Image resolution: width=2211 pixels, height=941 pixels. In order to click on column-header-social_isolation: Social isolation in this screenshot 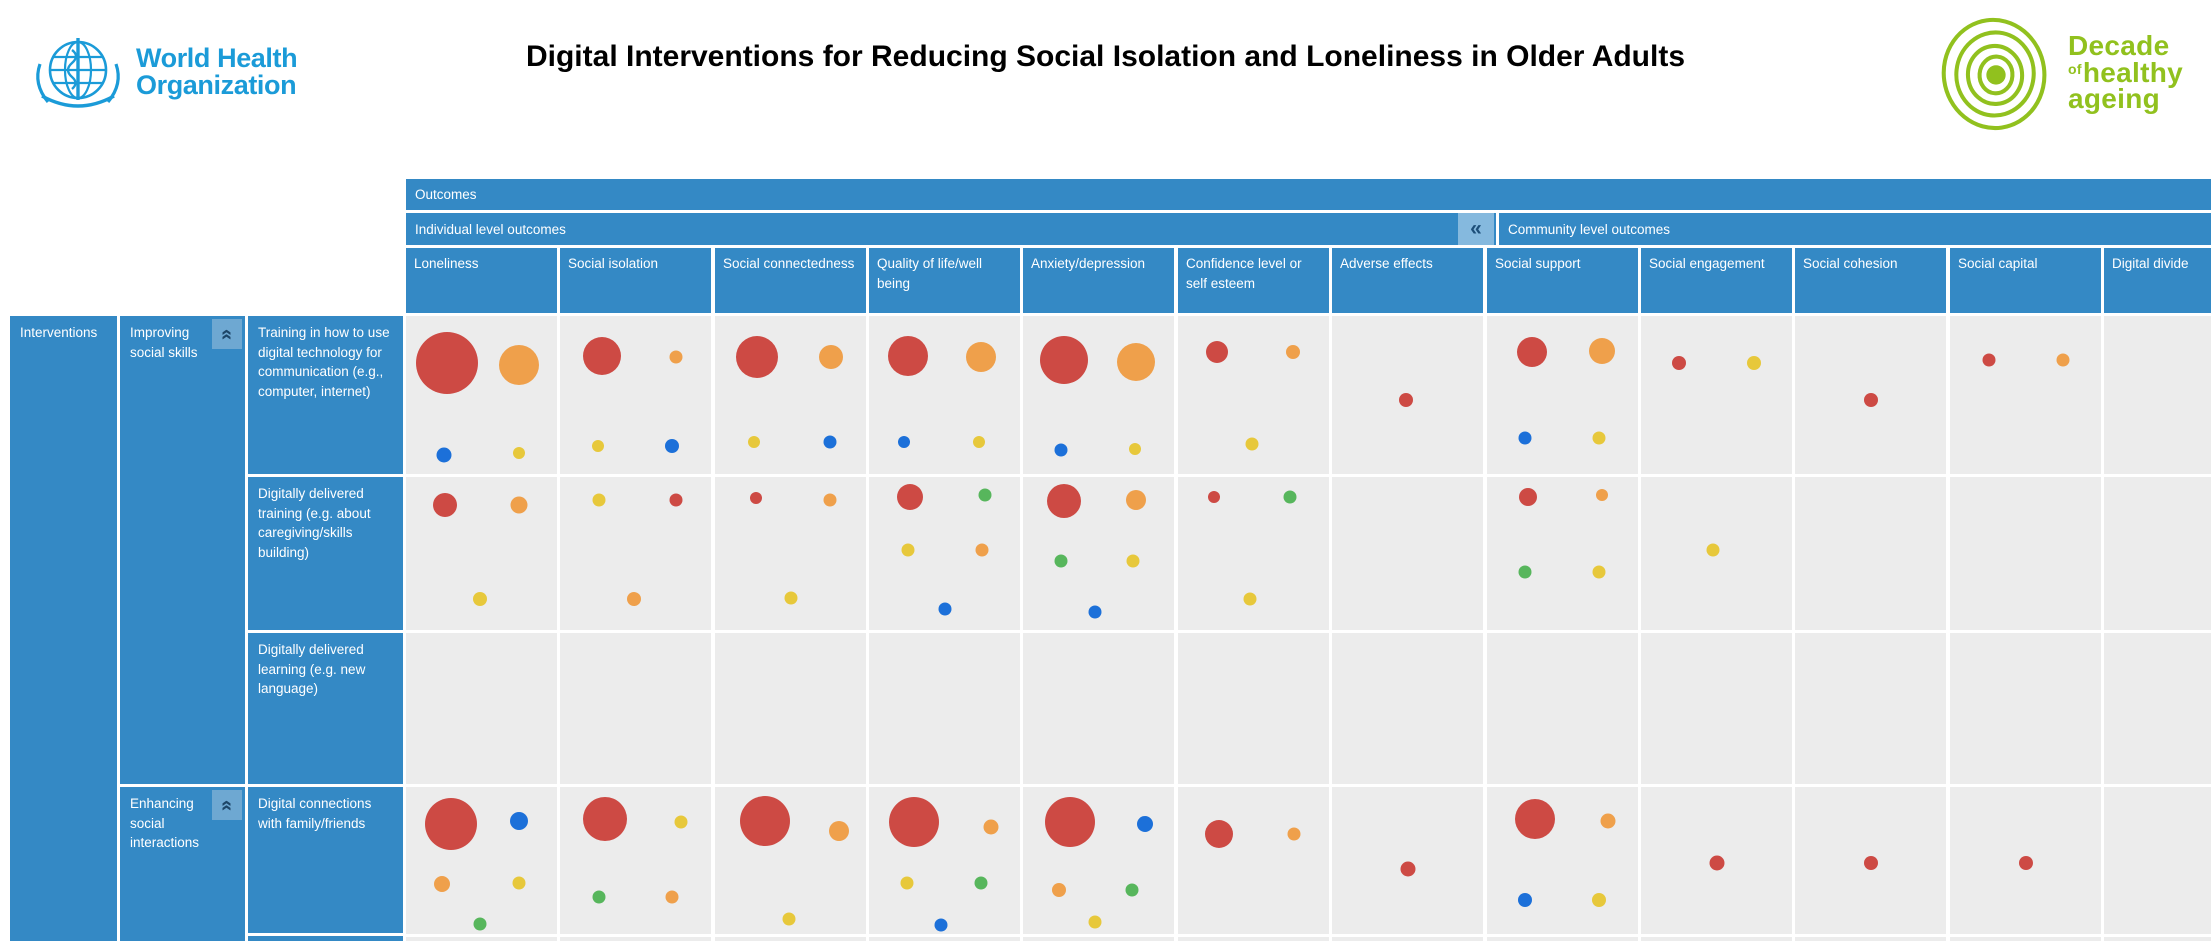, I will do `click(635, 280)`.